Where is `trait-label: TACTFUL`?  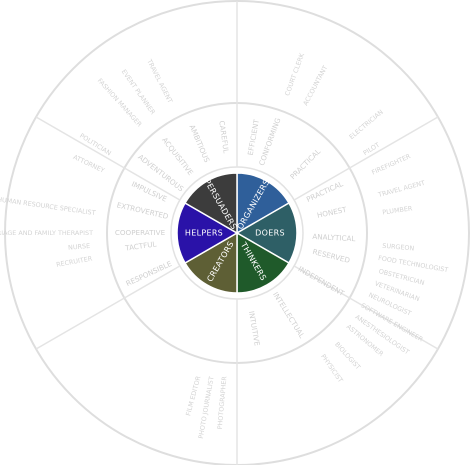
trait-label: TACTFUL is located at coordinates (140, 245).